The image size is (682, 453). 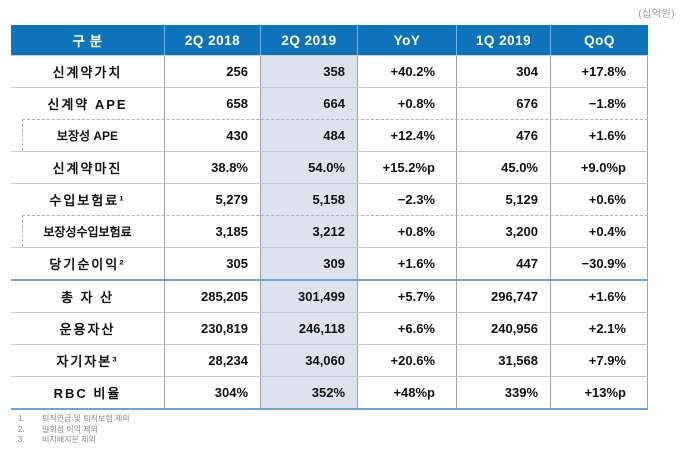 What do you see at coordinates (599, 199) in the screenshot?
I see `cell-value: +0.6%` at bounding box center [599, 199].